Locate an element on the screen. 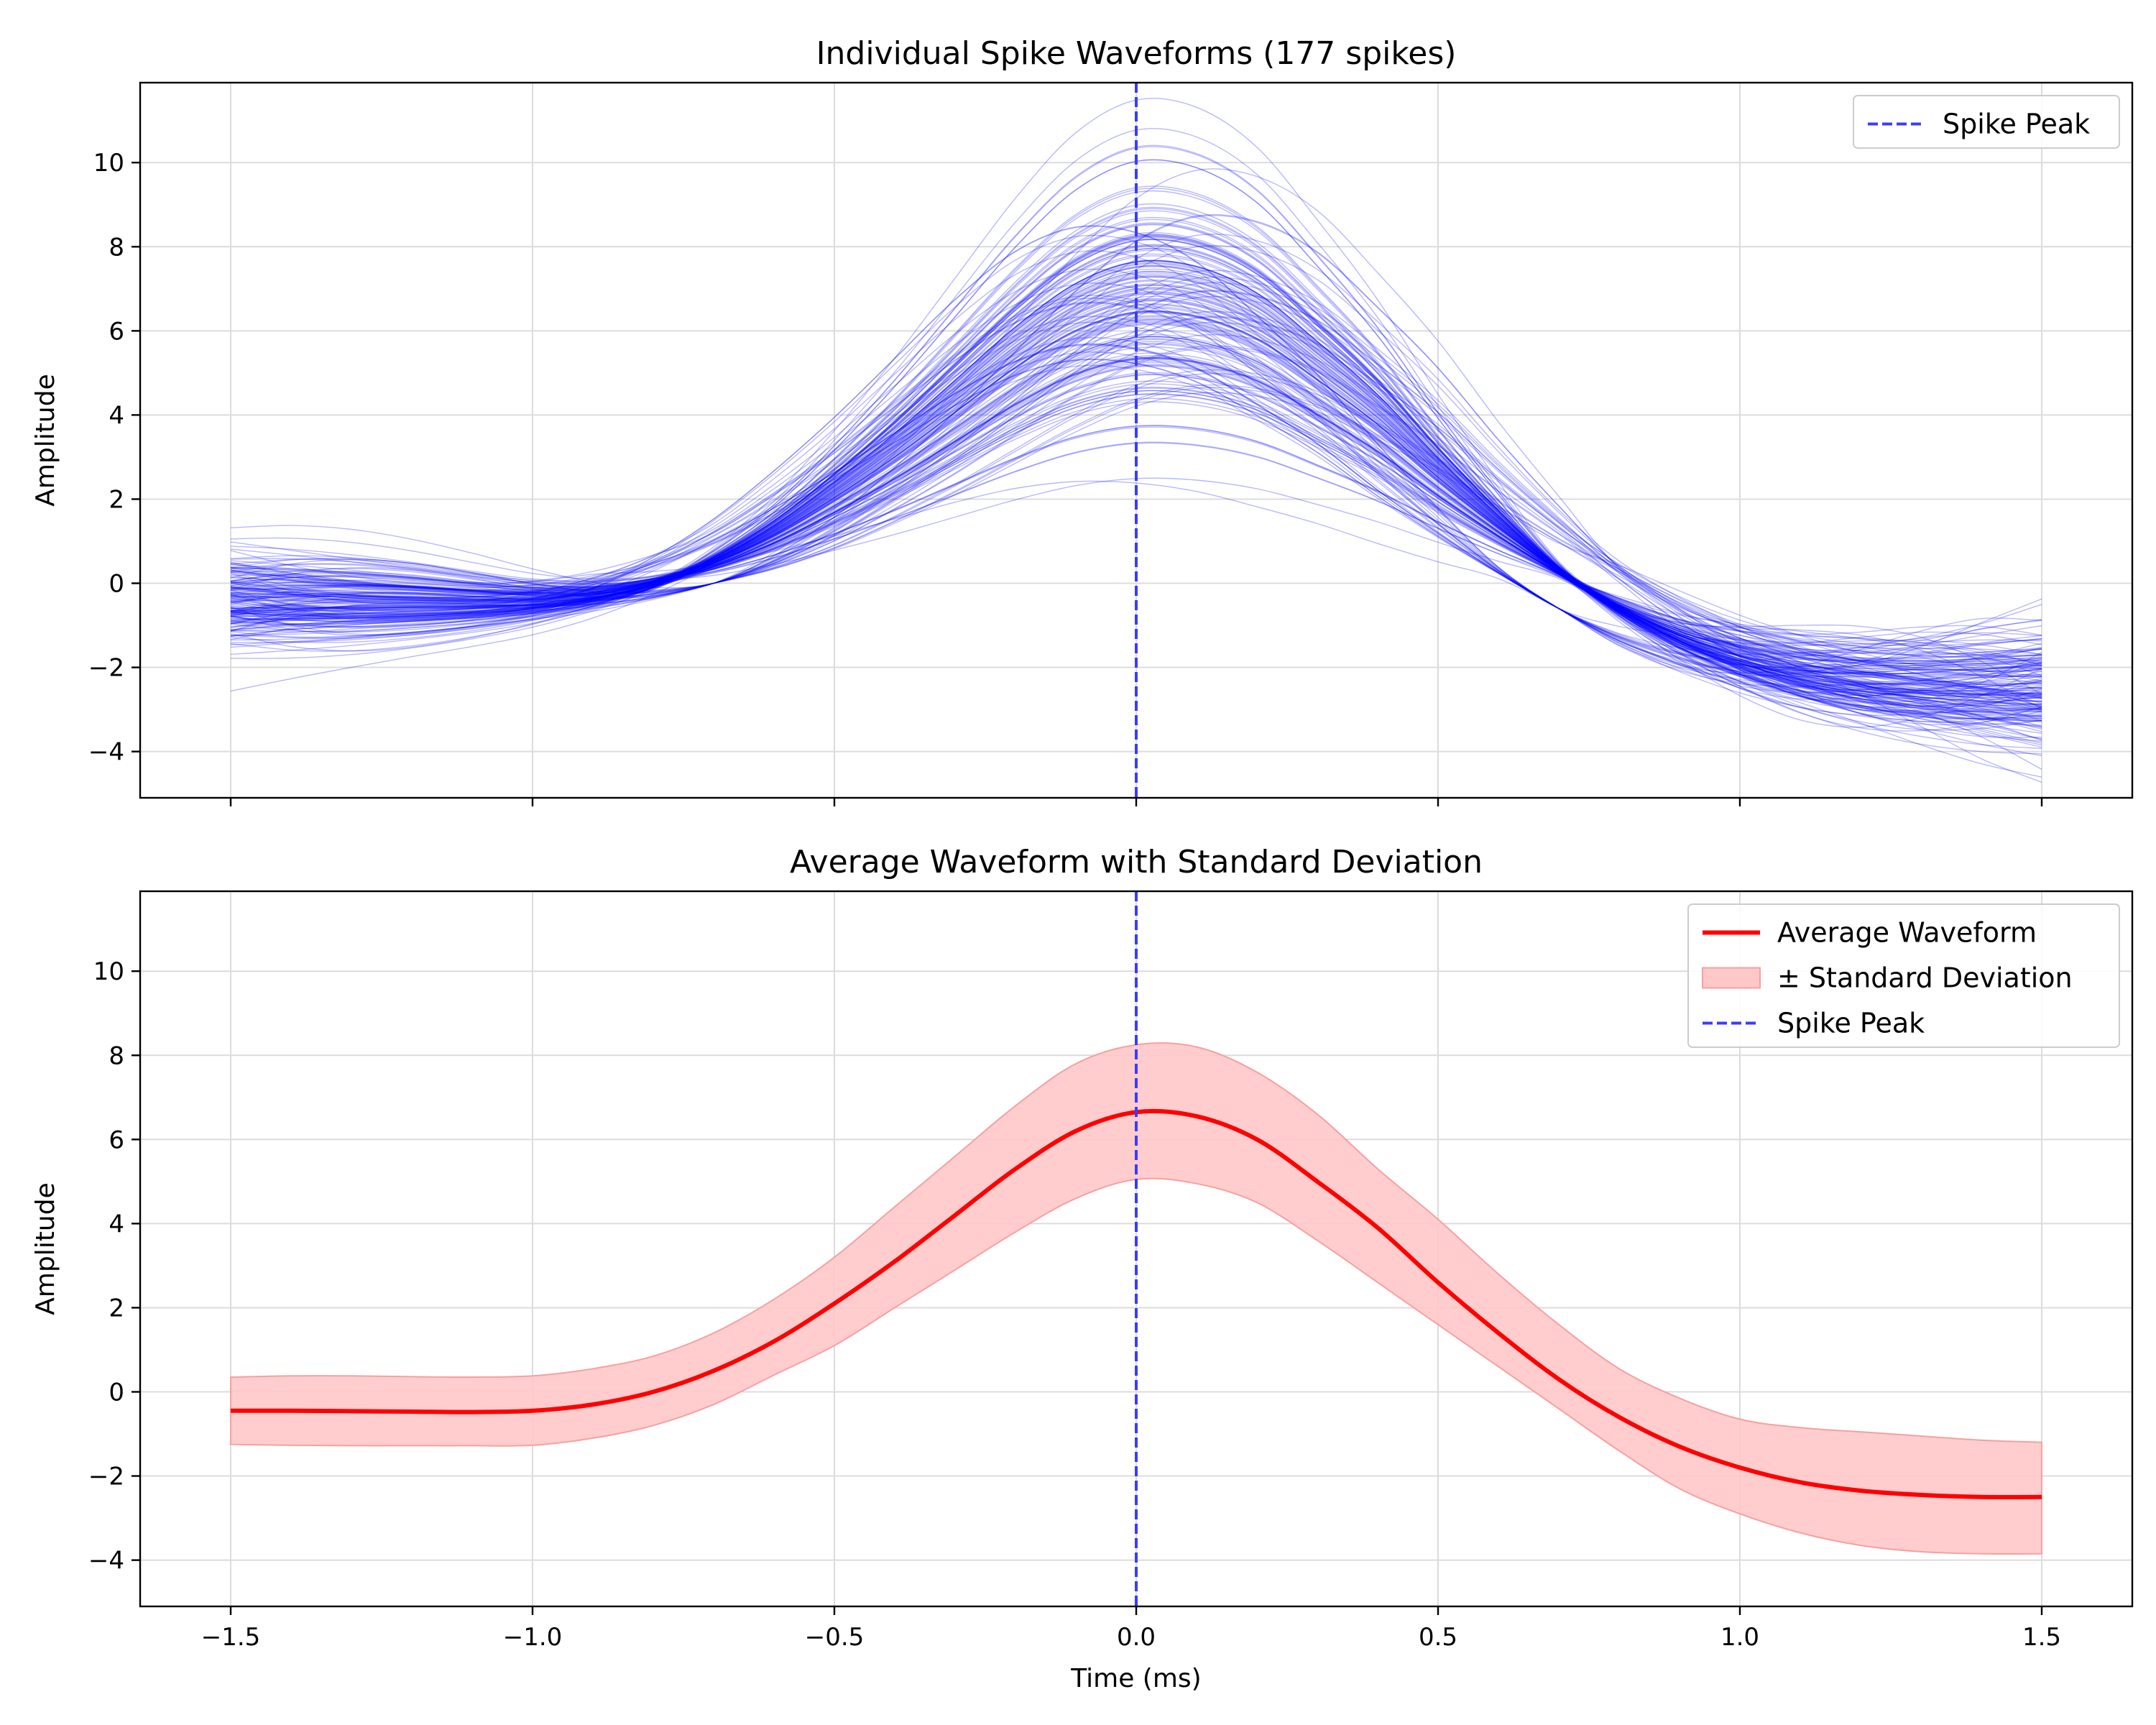 The image size is (2156, 1725). x-tick-label: 0.5 is located at coordinates (1438, 1637).